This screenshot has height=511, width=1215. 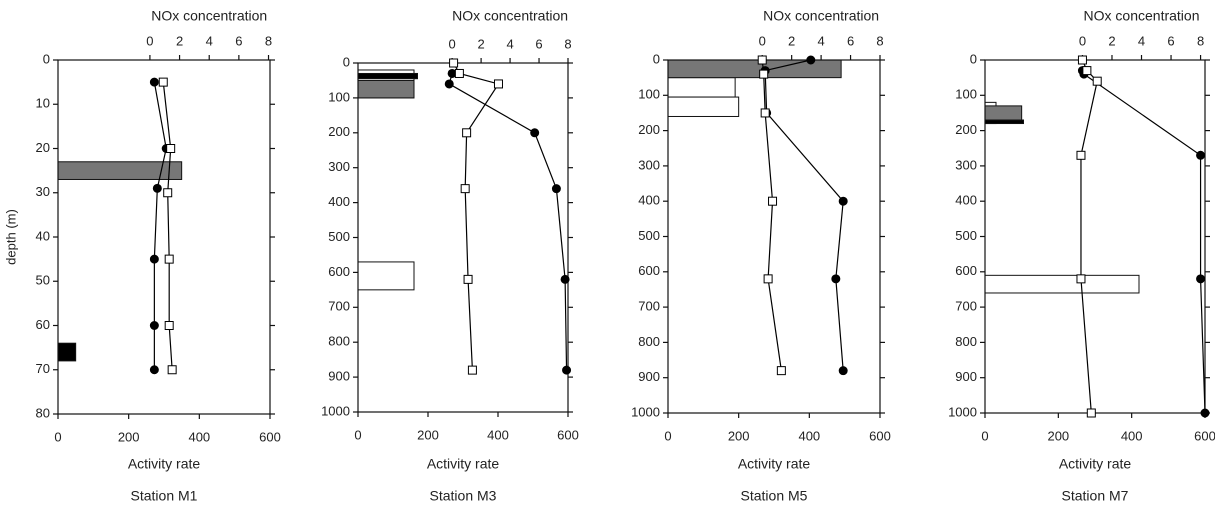 I want to click on panel-title: Station M1, so click(x=164, y=496).